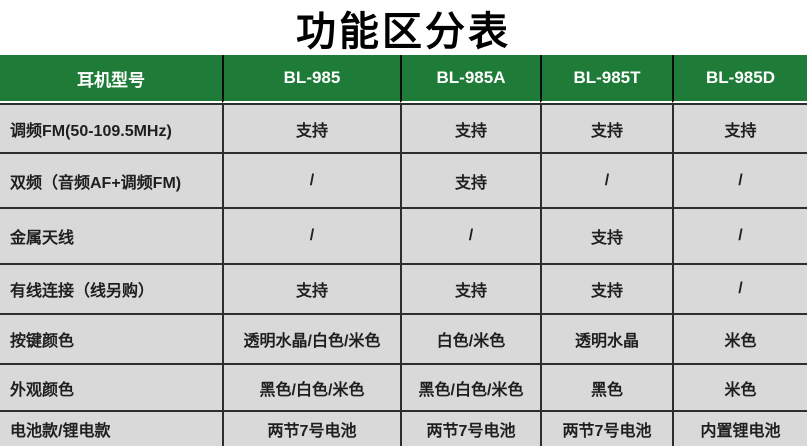 The width and height of the screenshot is (807, 446). I want to click on row-label-cell: 外观颜色, so click(111, 386).